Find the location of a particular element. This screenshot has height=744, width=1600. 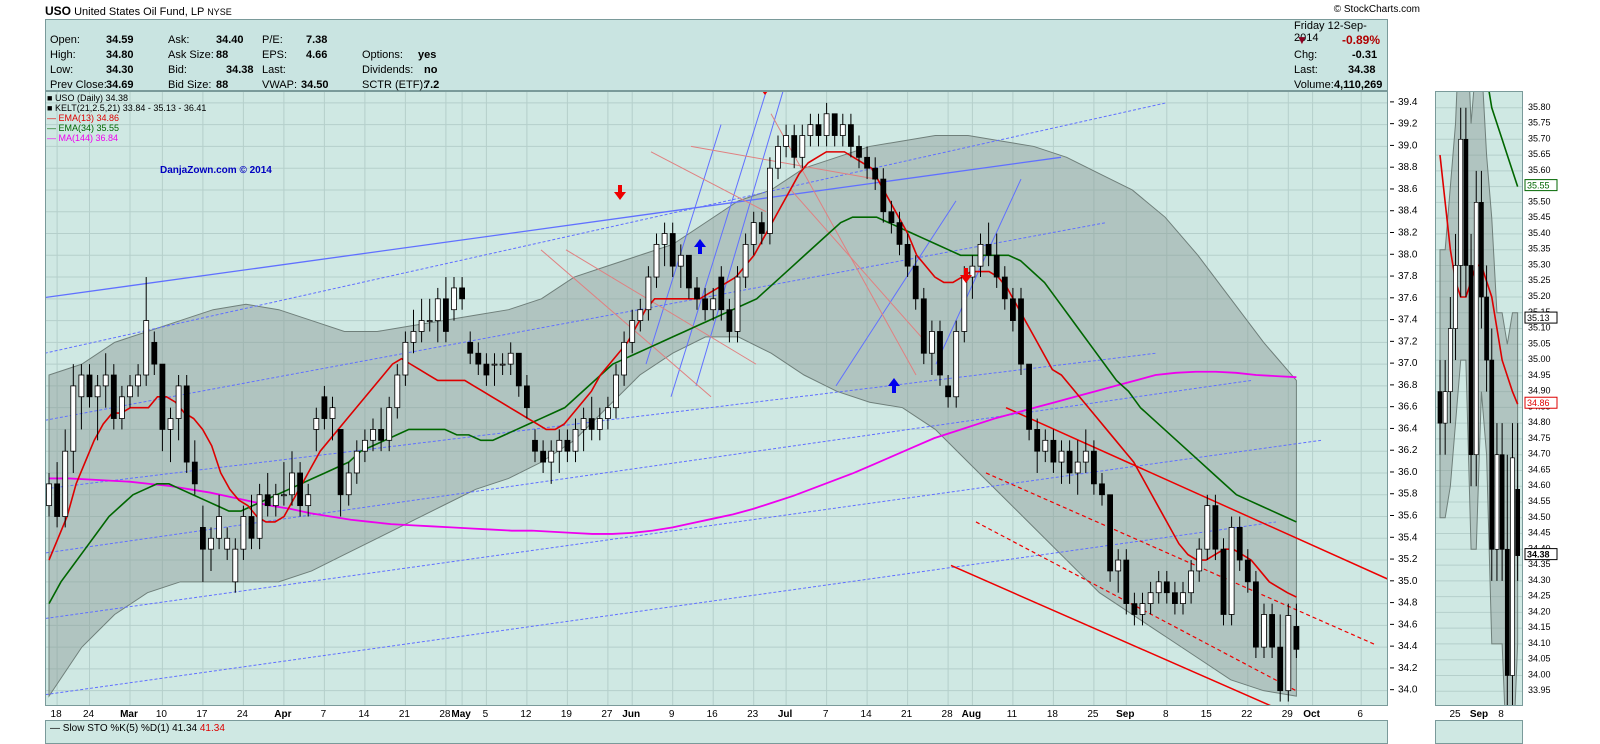

ask-value: 34.40 is located at coordinates (230, 40).